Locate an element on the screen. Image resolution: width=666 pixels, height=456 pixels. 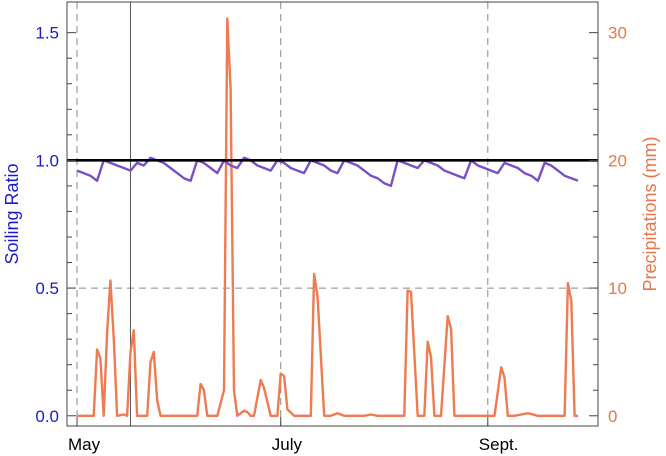
bottom-axis: May July Sept. is located at coordinates (293, 435).